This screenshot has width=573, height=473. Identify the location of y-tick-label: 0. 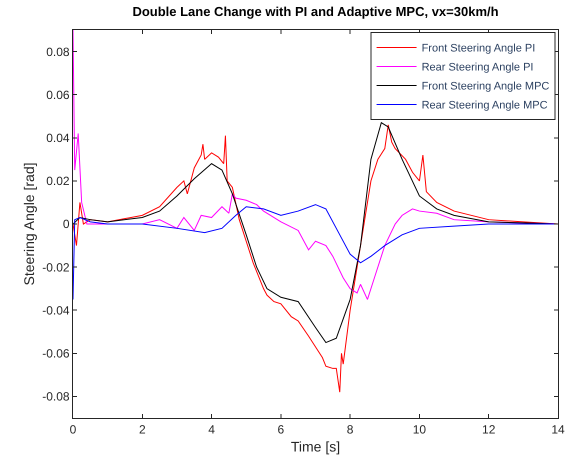
(66, 224).